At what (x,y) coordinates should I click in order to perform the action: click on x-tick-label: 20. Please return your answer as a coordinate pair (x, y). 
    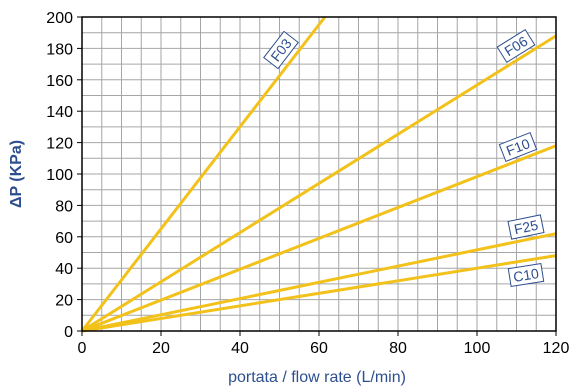
    Looking at the image, I should click on (161, 348).